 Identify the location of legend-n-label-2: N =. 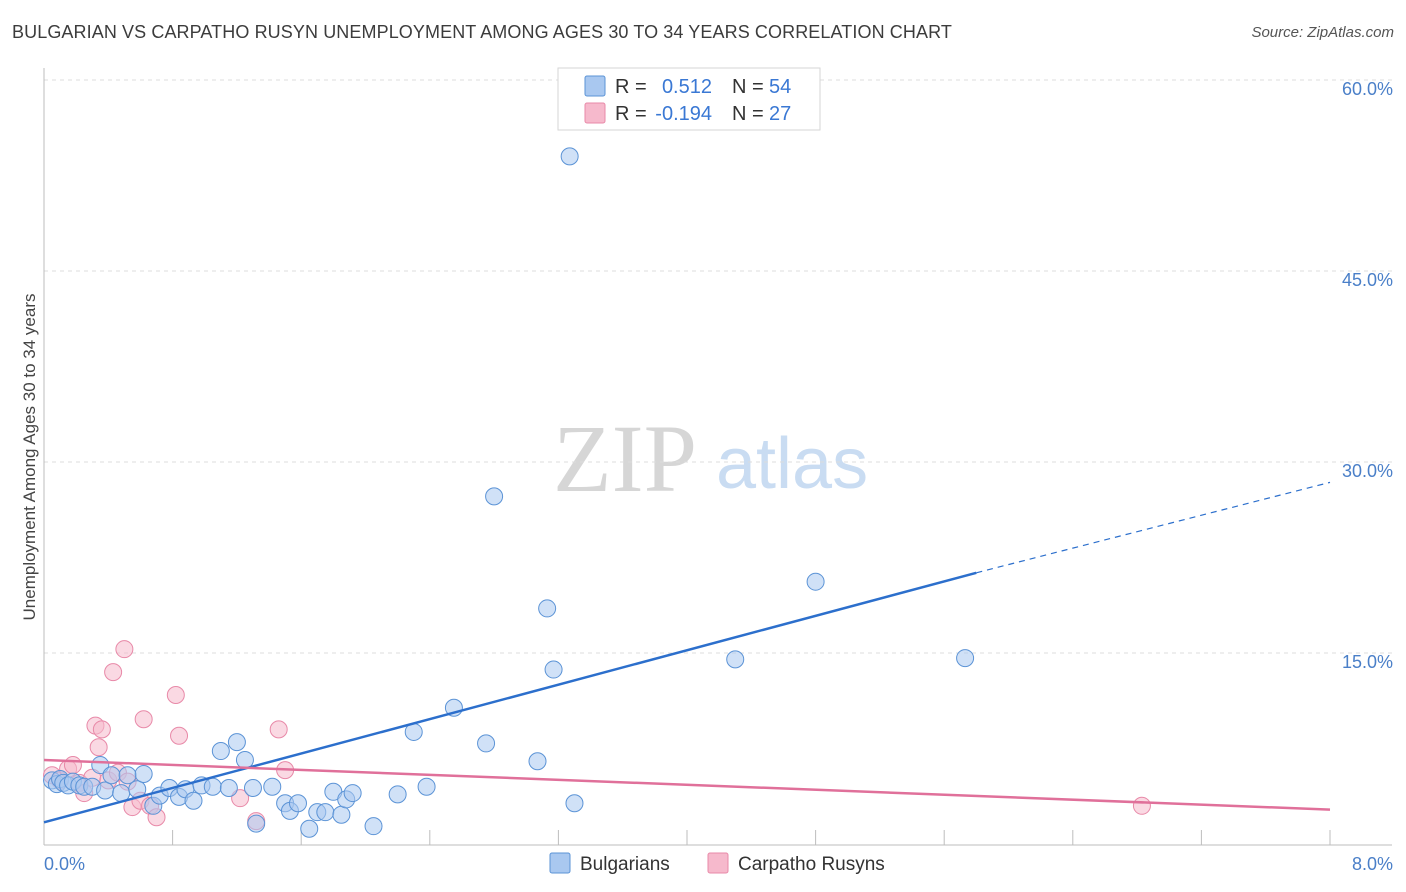
(748, 114).